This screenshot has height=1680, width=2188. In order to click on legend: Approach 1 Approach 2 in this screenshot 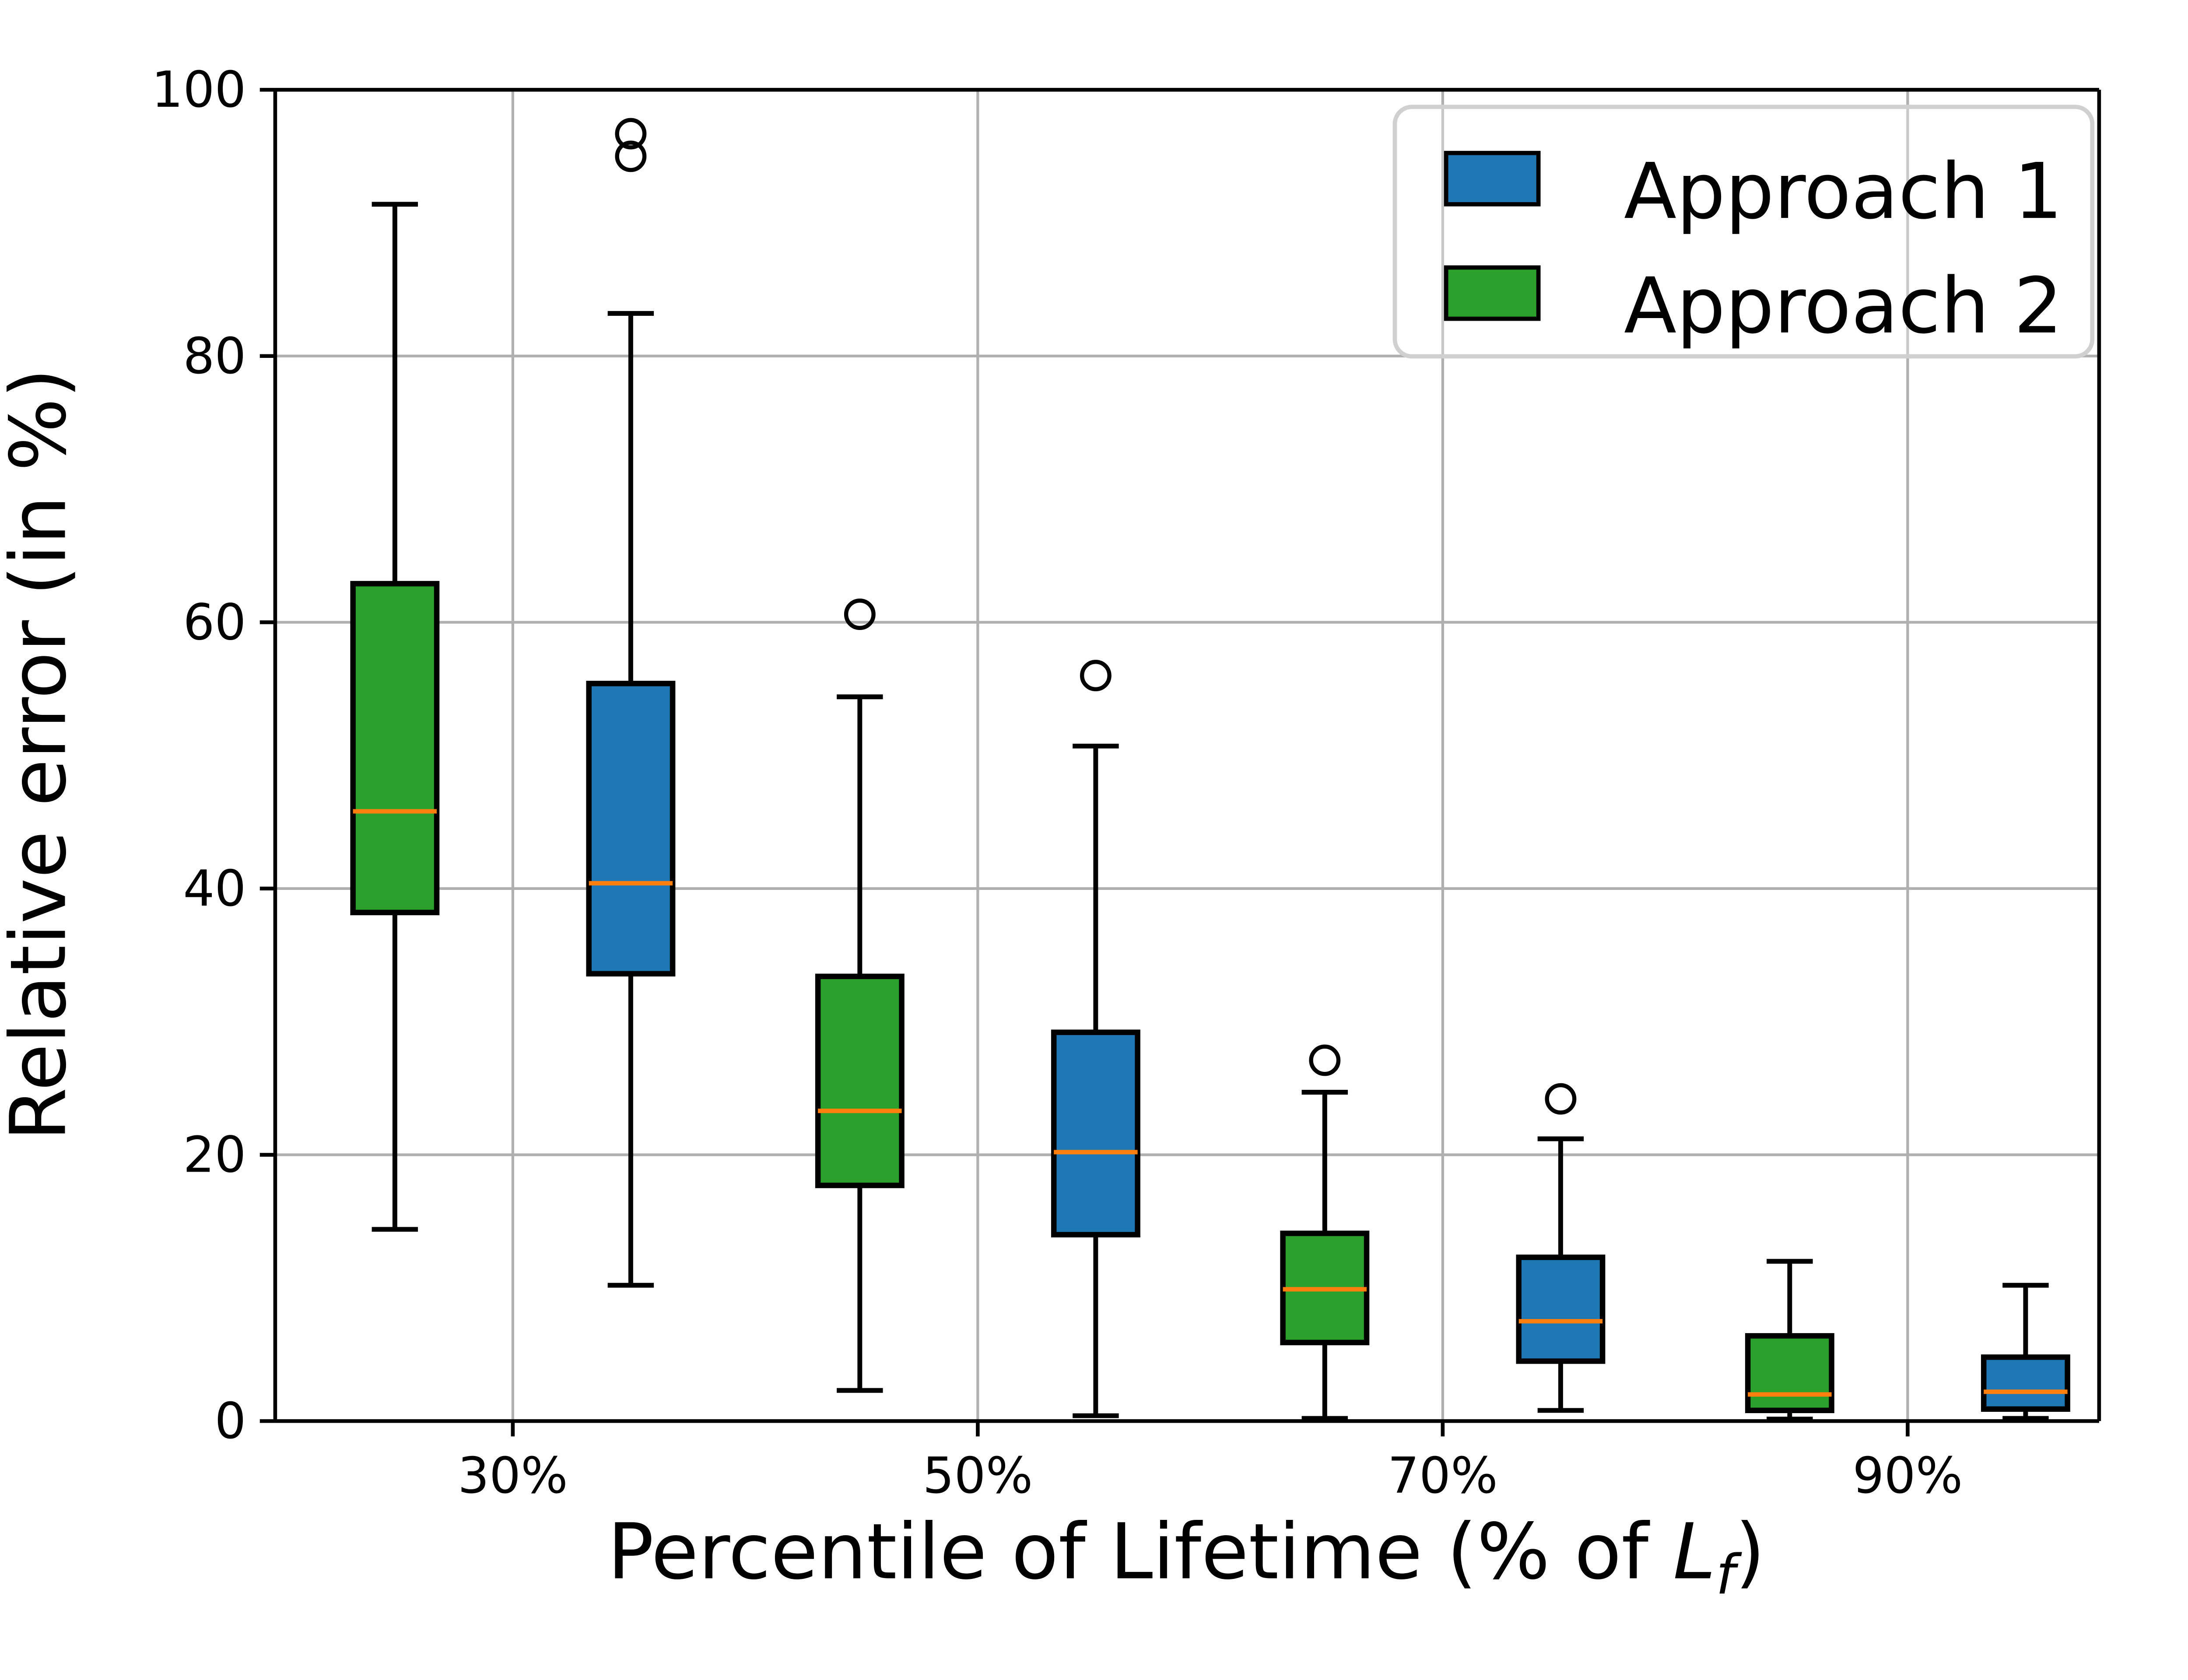, I will do `click(1743, 232)`.